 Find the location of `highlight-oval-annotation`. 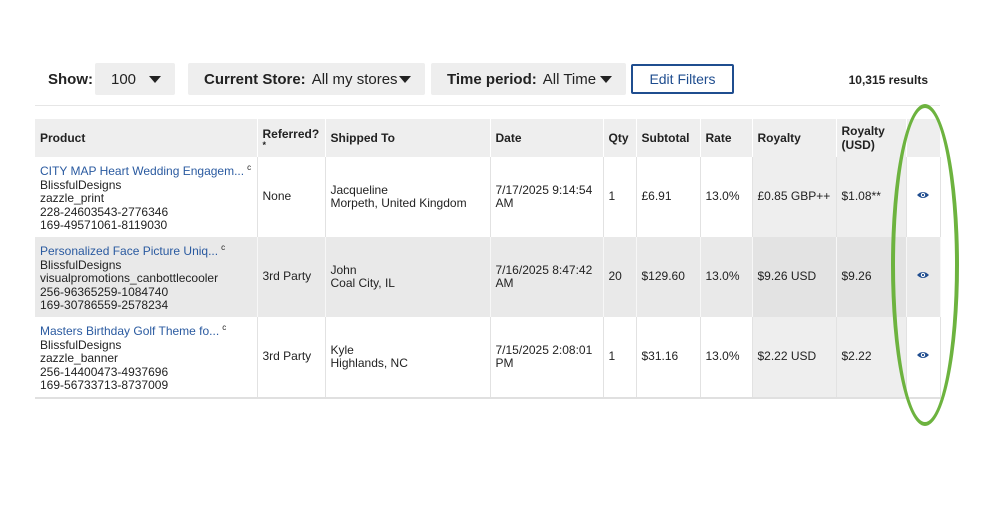

highlight-oval-annotation is located at coordinates (925, 265).